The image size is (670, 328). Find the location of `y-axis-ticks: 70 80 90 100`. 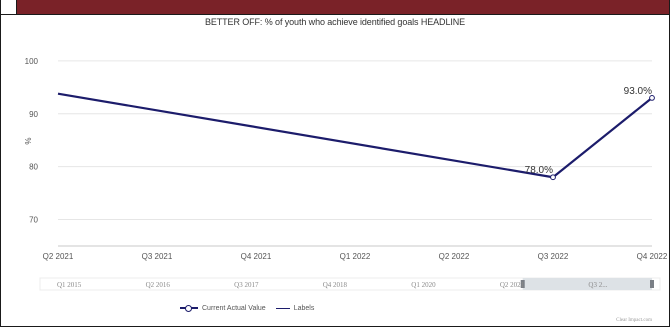

y-axis-ticks: 70 80 90 100 is located at coordinates (32, 141).